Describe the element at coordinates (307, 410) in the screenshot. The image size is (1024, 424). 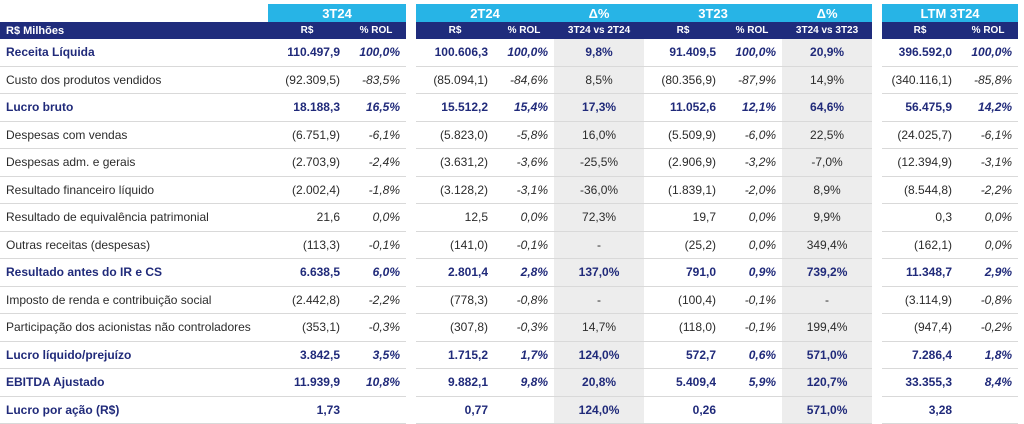
I see `value-cell: 1,73` at that location.